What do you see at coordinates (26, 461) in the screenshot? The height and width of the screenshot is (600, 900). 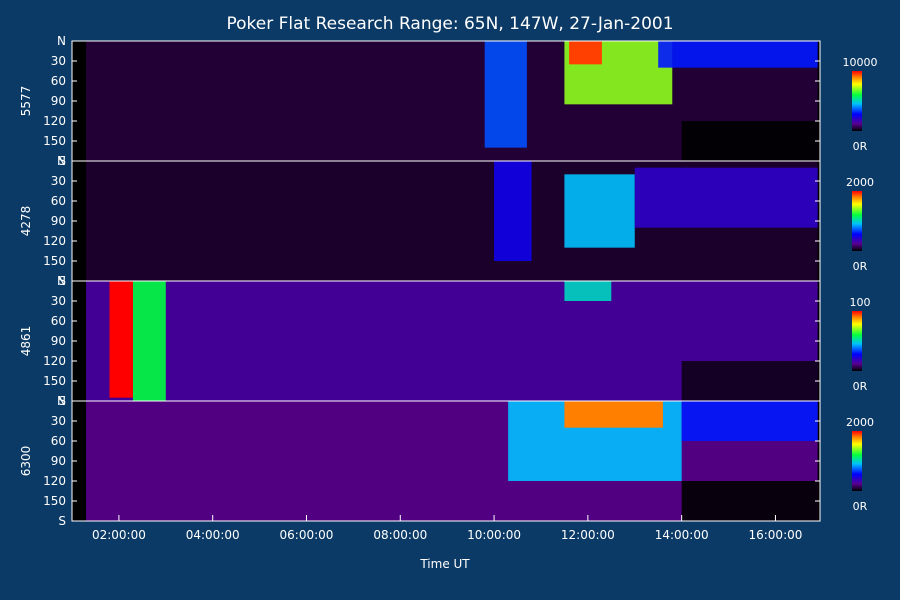 I see `channel-label: 6300` at bounding box center [26, 461].